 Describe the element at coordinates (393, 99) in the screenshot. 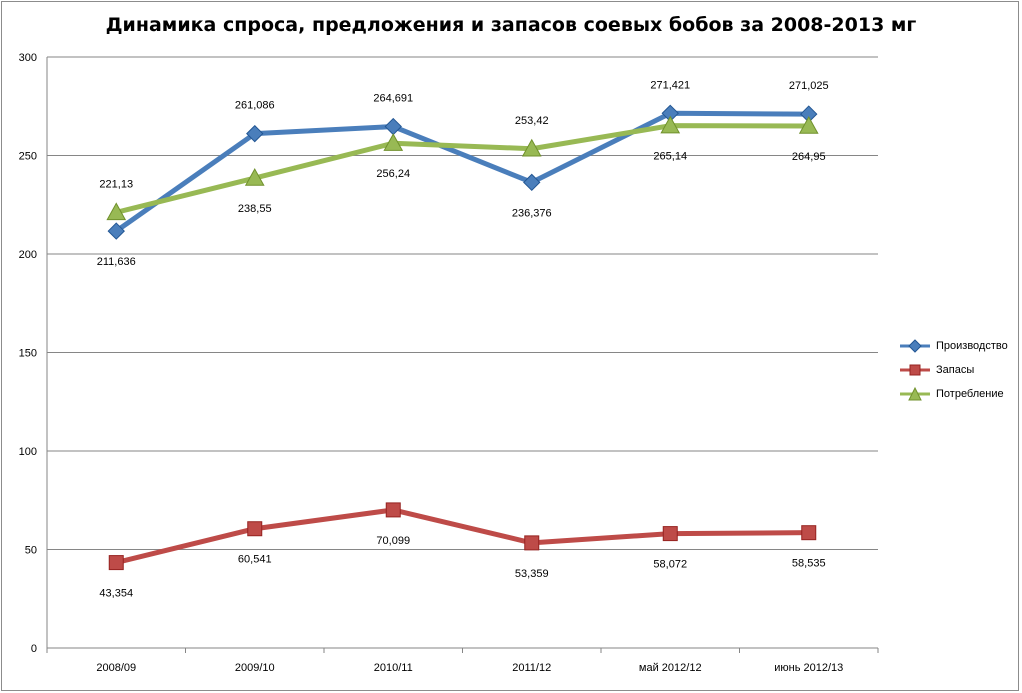

I see `data-label: 264,691` at that location.